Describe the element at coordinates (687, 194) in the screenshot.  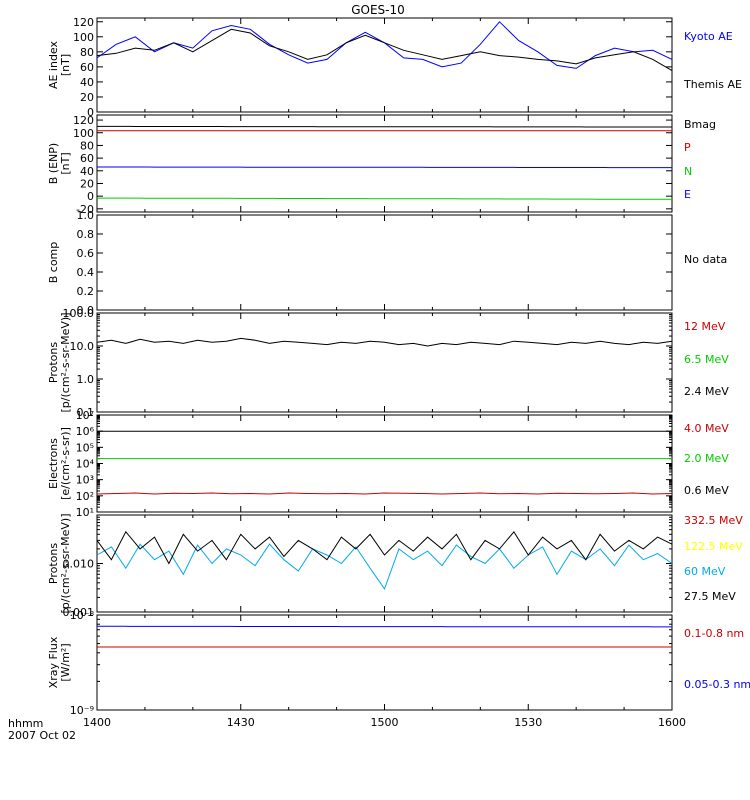
I see `legend-entry: E` at that location.